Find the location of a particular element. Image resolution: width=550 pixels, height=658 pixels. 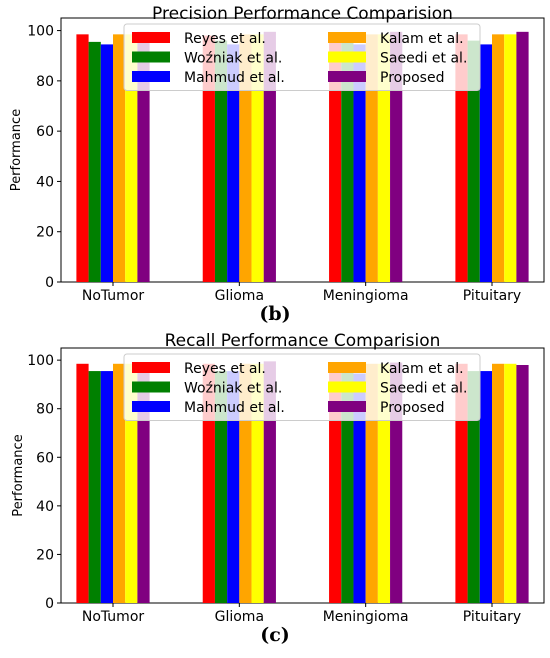

x-tick-label: Glioma is located at coordinates (239, 296).